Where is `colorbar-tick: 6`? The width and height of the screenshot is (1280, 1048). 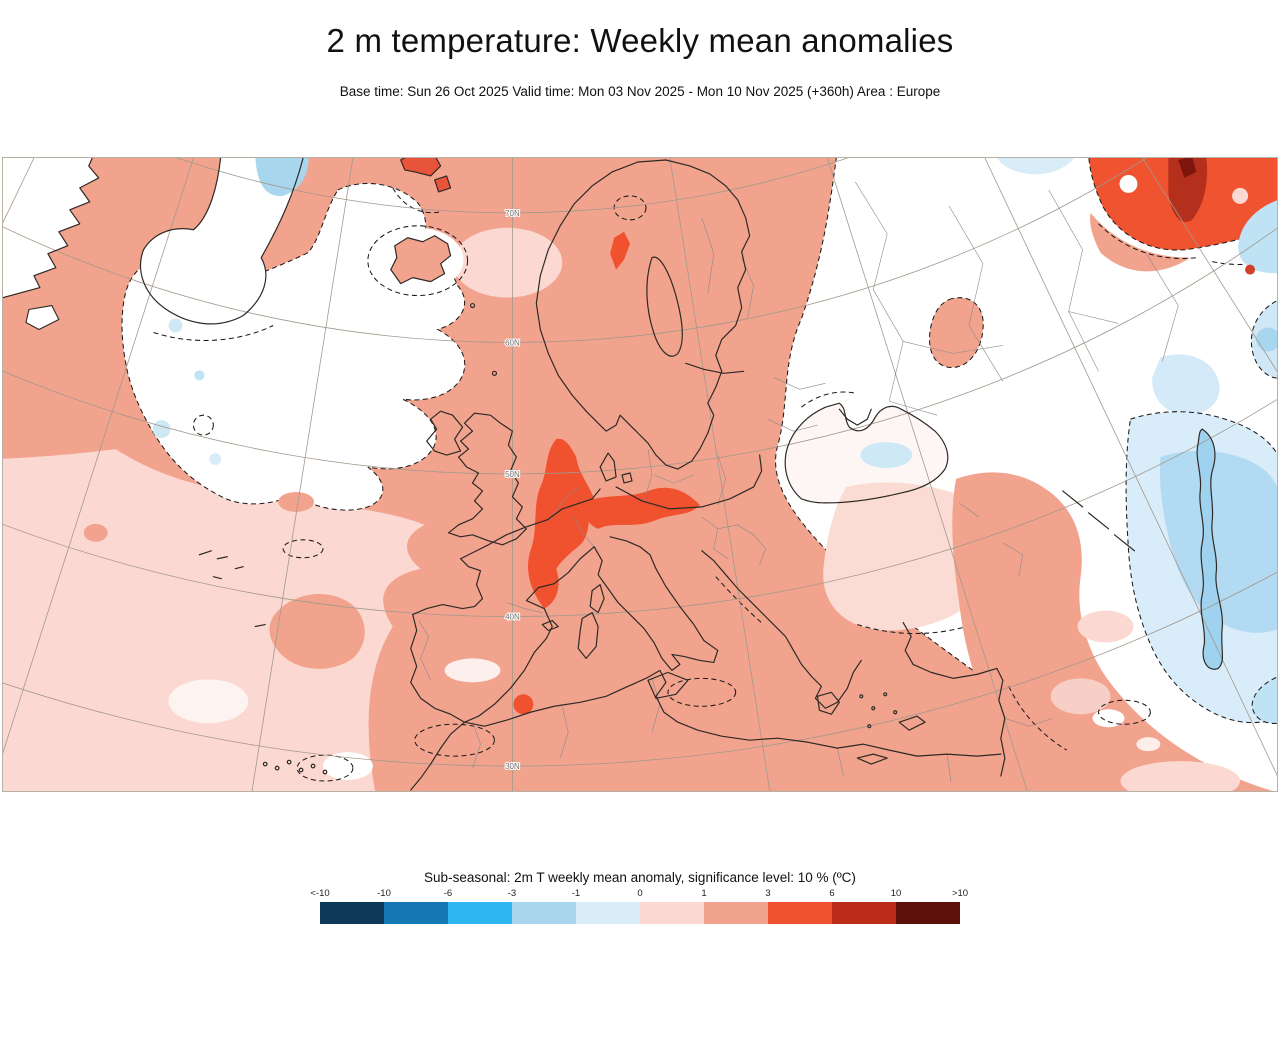
colorbar-tick: 6 is located at coordinates (832, 893).